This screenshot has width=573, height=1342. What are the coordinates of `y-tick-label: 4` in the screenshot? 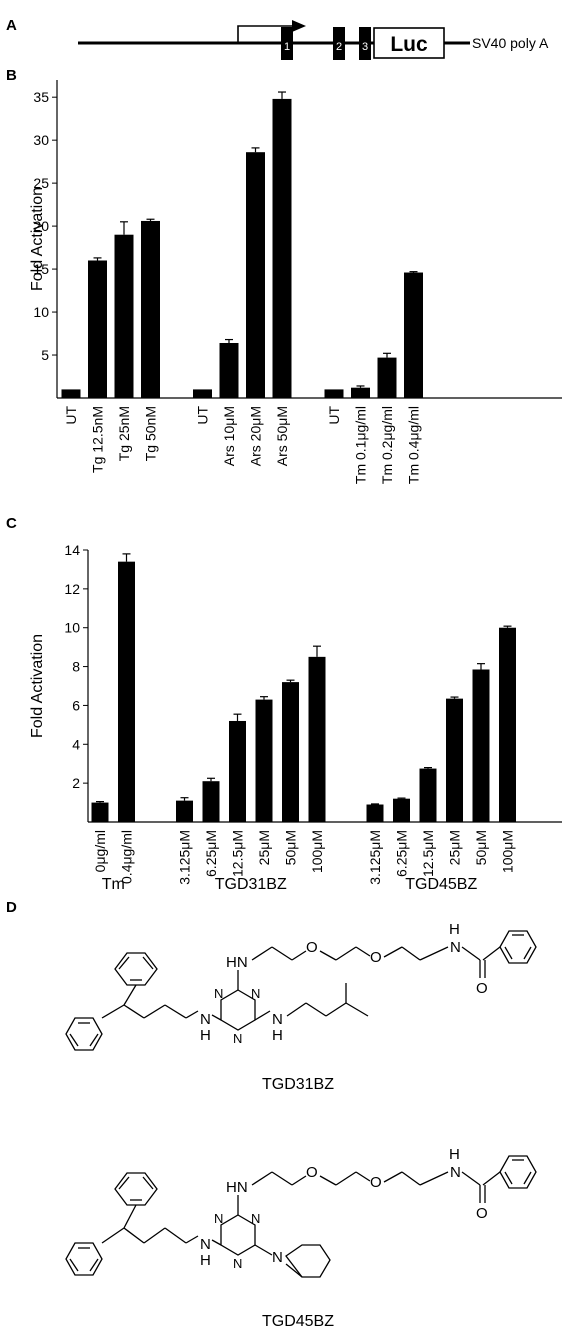 It's located at (76, 744).